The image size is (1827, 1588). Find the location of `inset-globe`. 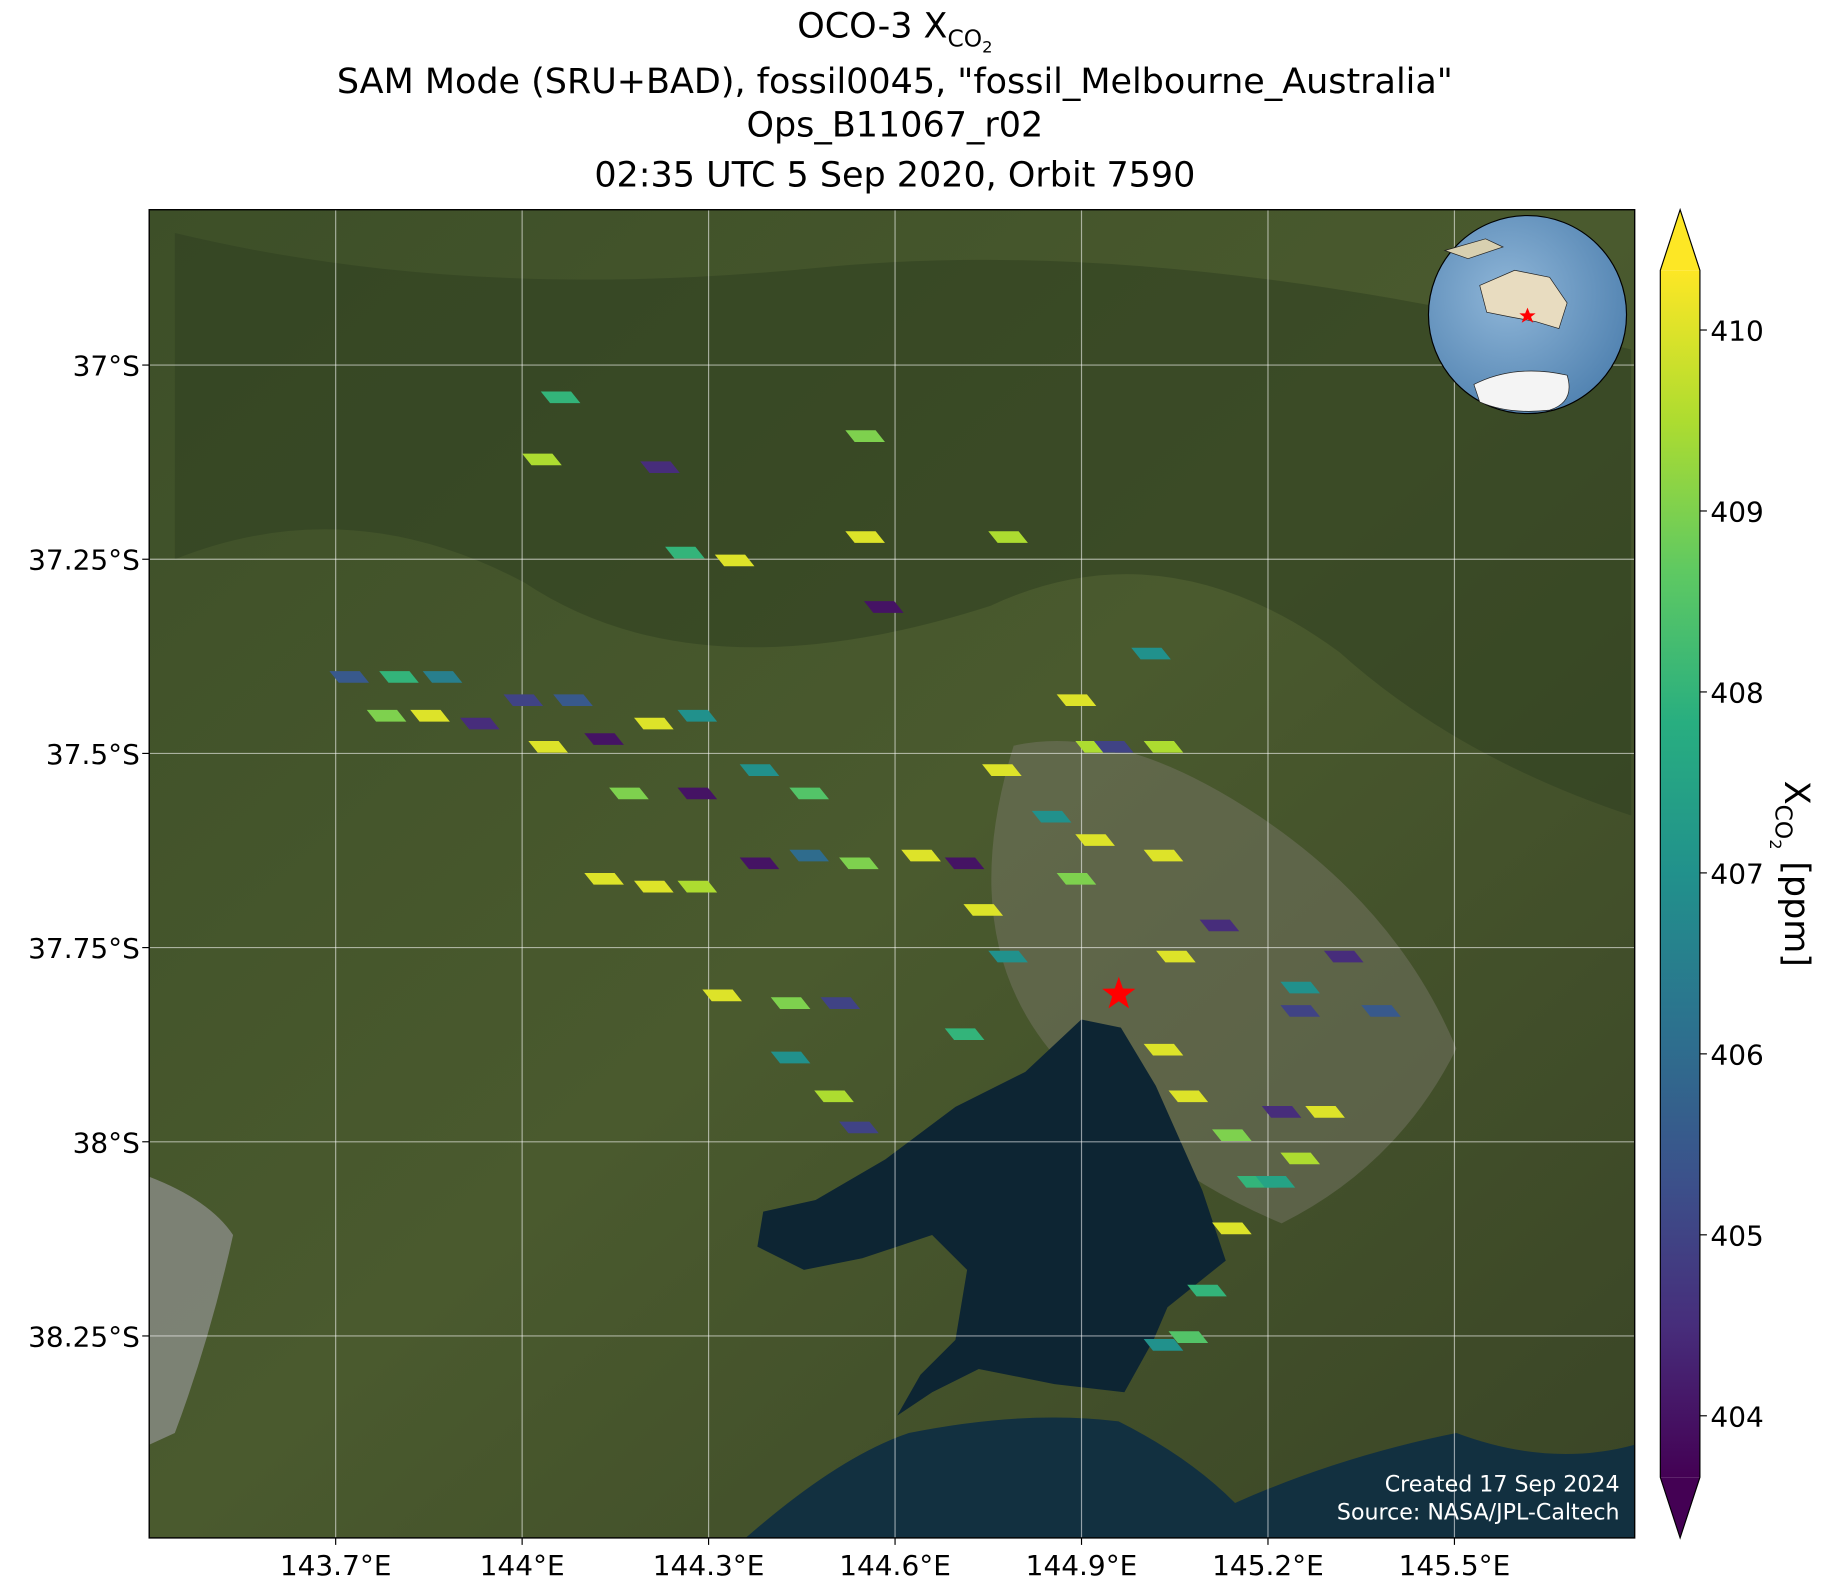

inset-globe is located at coordinates (1527, 314).